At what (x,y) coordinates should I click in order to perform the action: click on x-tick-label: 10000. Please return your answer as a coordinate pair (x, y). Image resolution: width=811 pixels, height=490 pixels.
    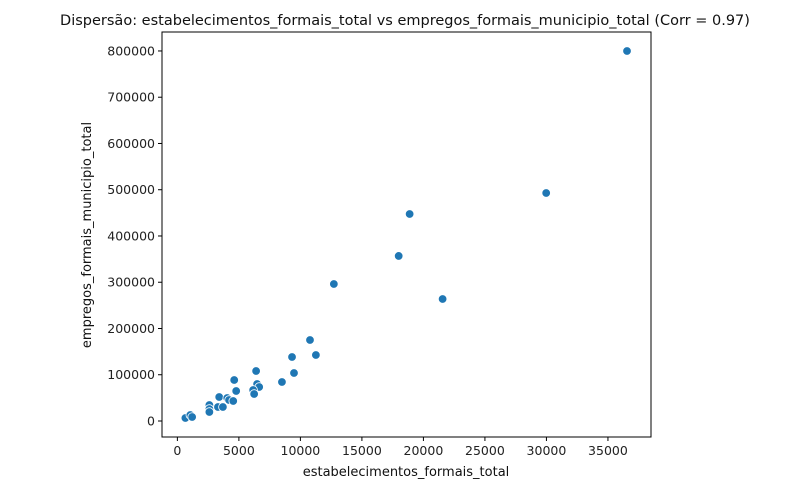
    Looking at the image, I should click on (301, 450).